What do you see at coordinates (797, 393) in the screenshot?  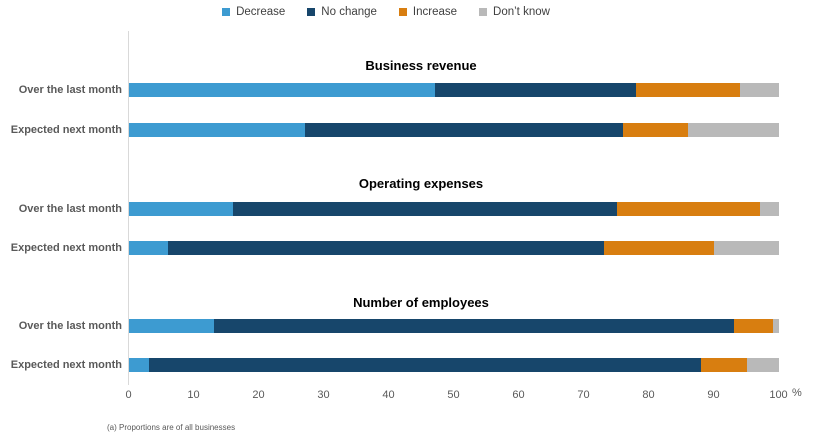 I see `x-axis-unit-label: %` at bounding box center [797, 393].